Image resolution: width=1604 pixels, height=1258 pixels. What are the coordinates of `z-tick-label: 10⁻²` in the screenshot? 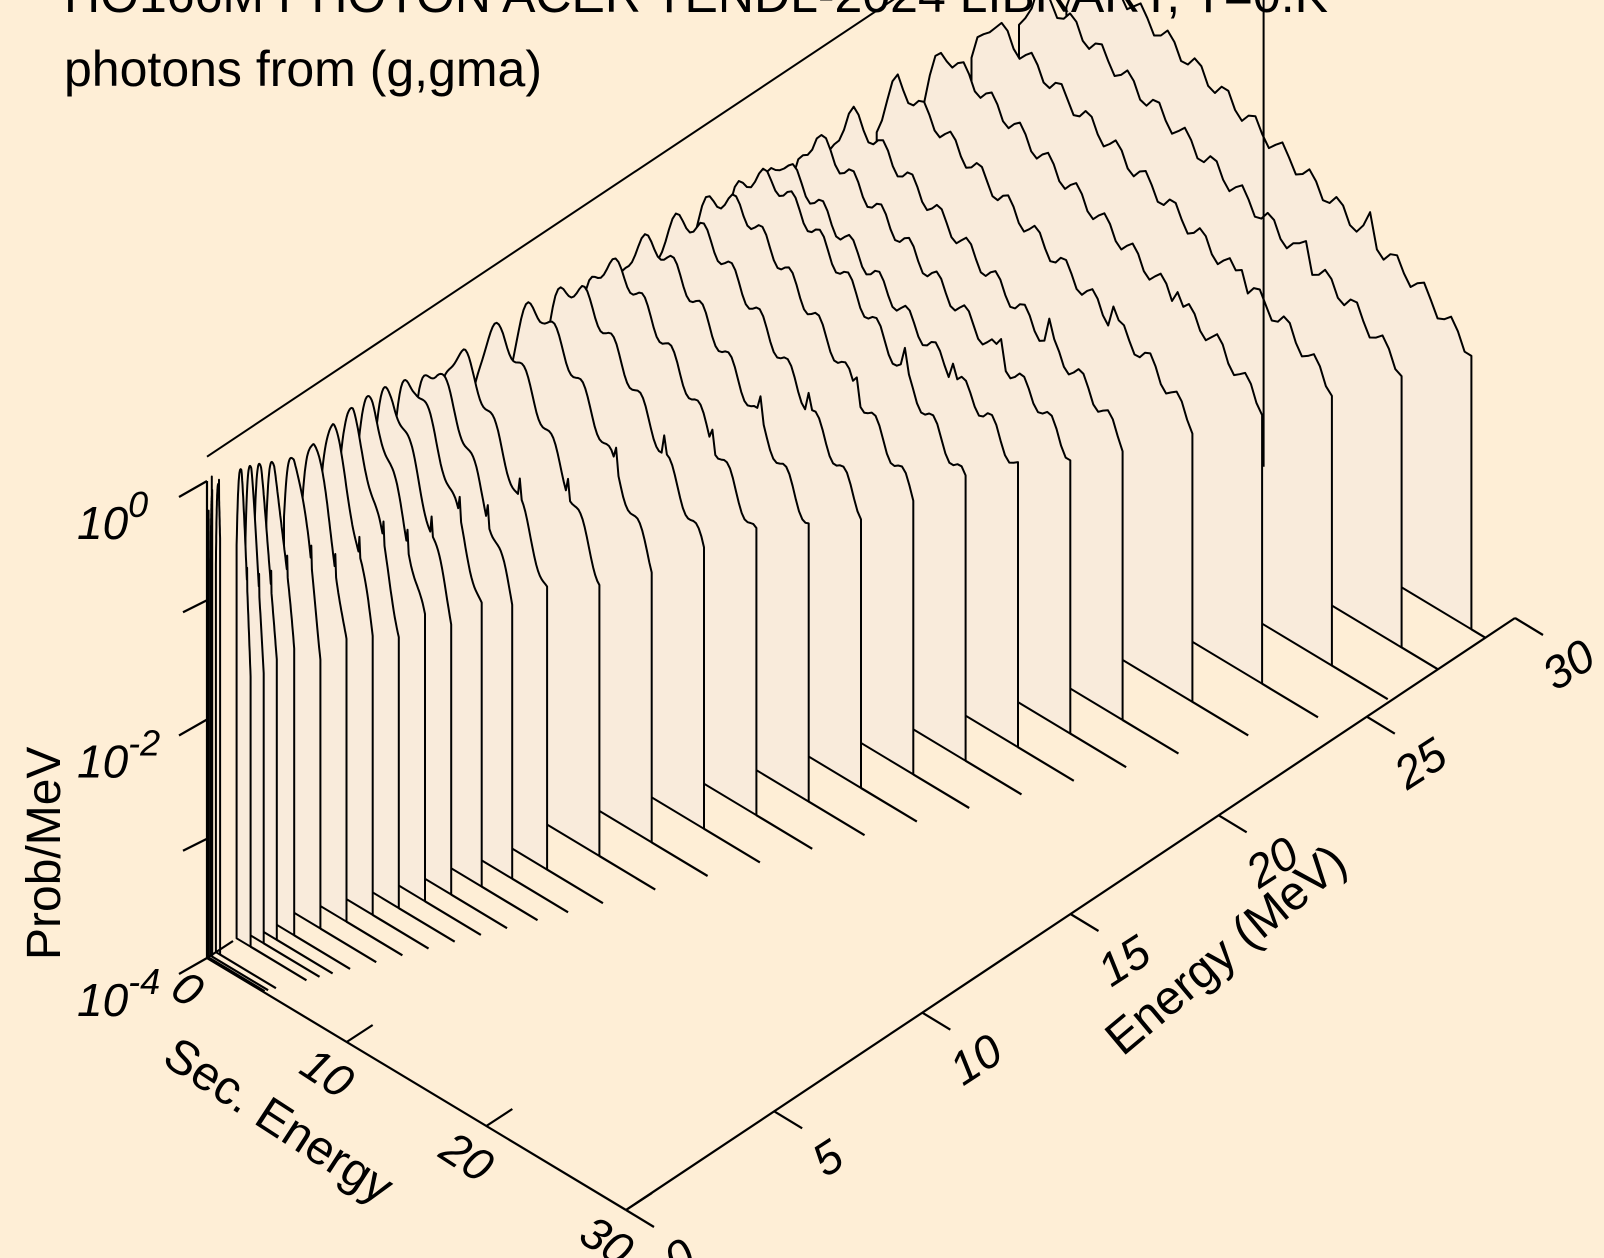 It's located at (118, 755).